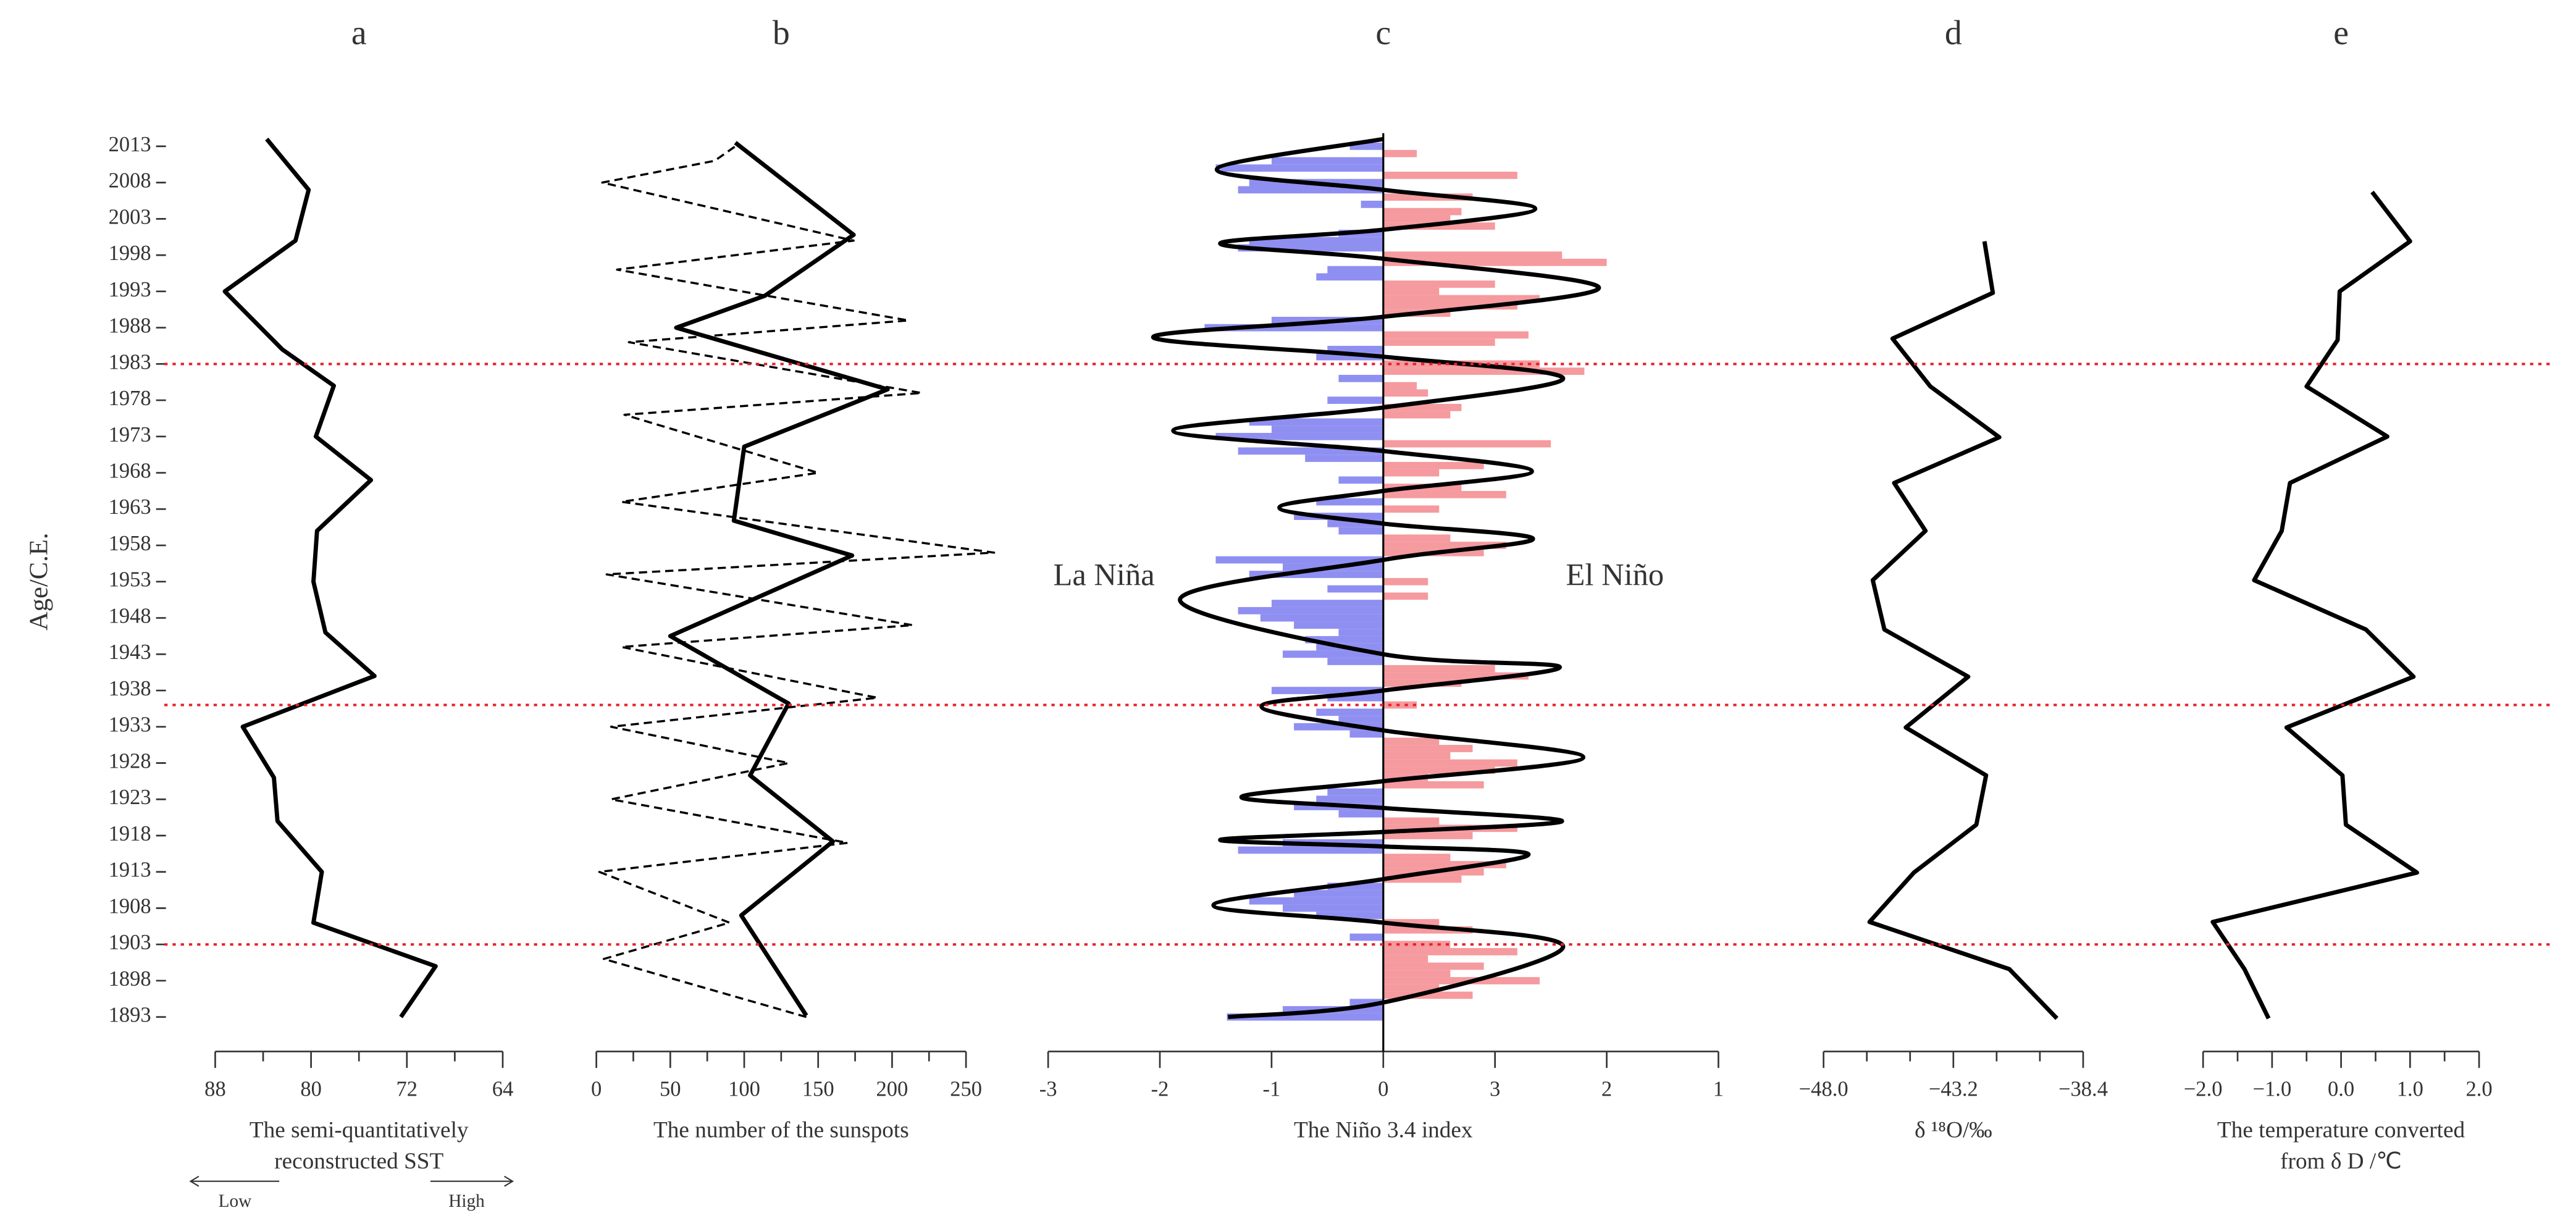 The image size is (2576, 1229). I want to click on direction-label: Low, so click(235, 1201).